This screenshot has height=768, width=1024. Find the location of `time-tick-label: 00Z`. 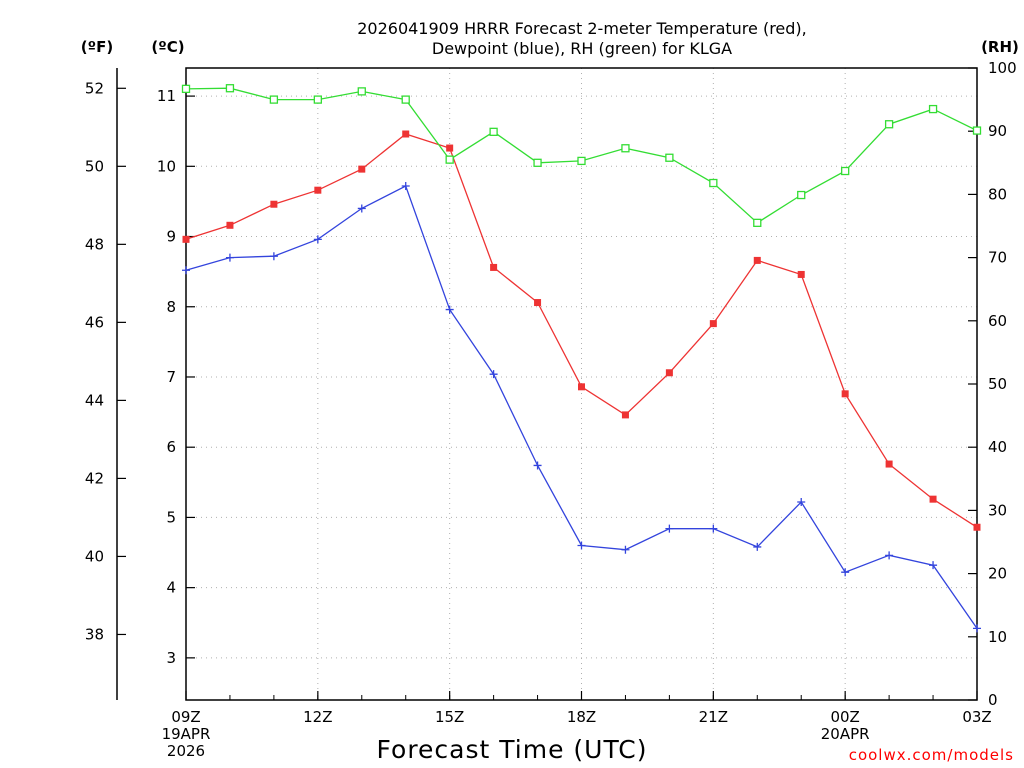

time-tick-label: 00Z is located at coordinates (844, 717).